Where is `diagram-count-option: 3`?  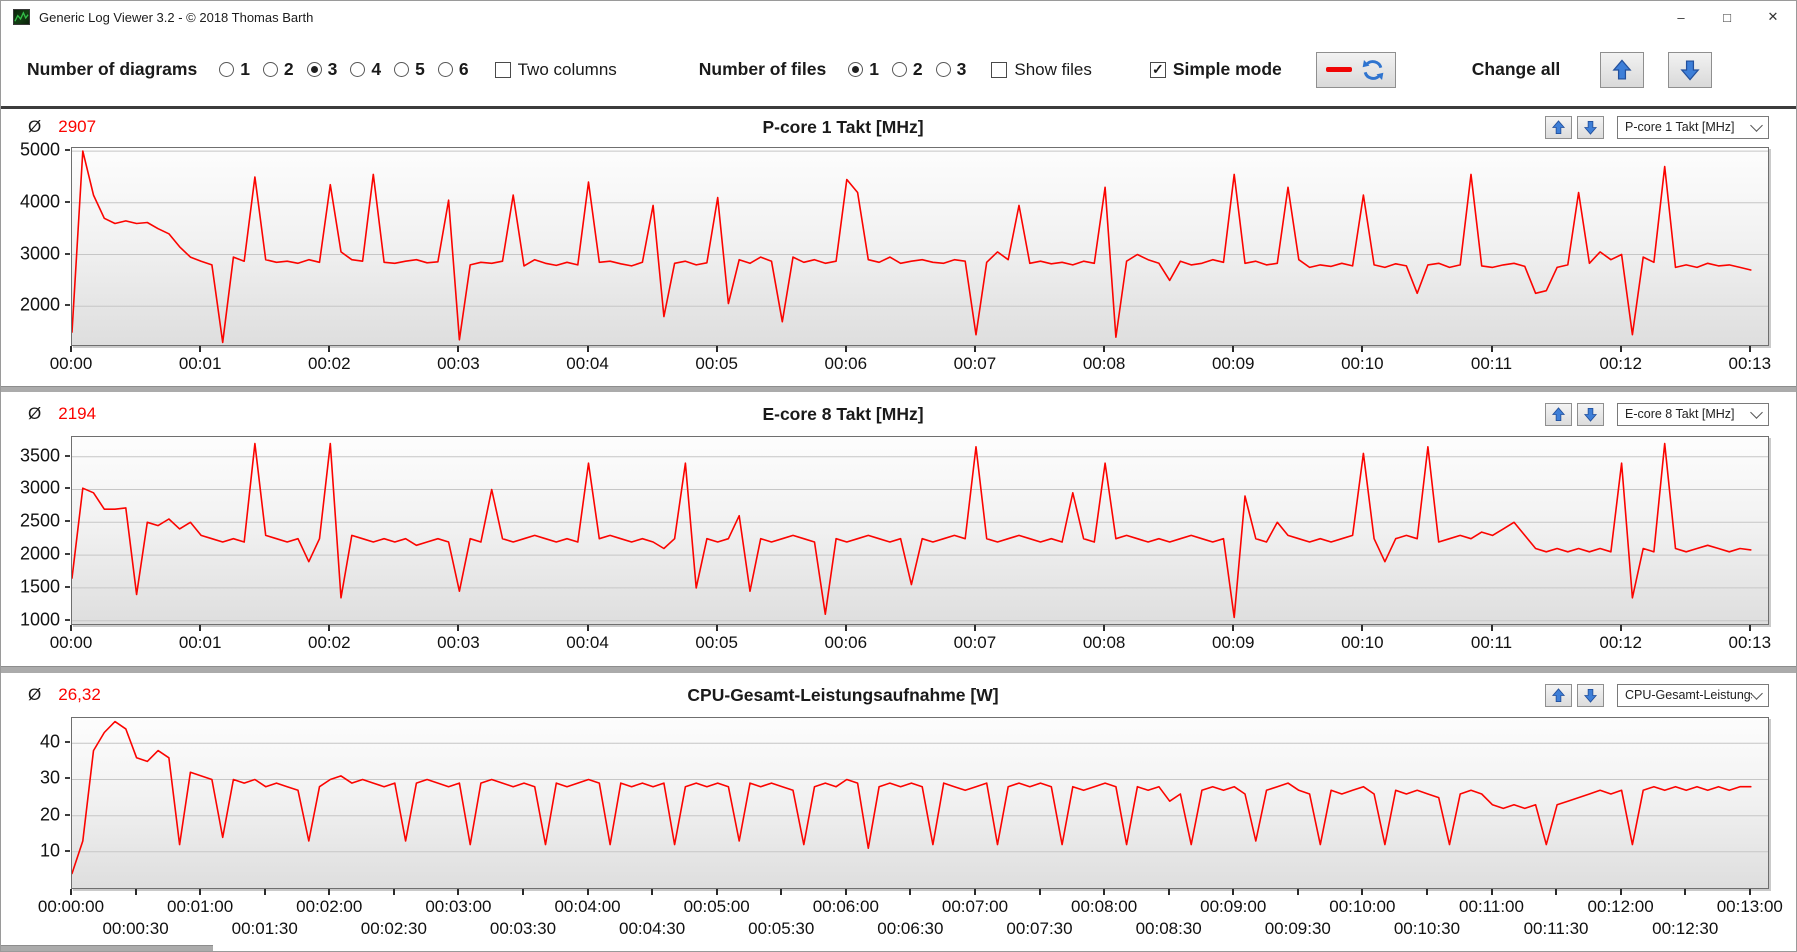 diagram-count-option: 3 is located at coordinates (321, 69).